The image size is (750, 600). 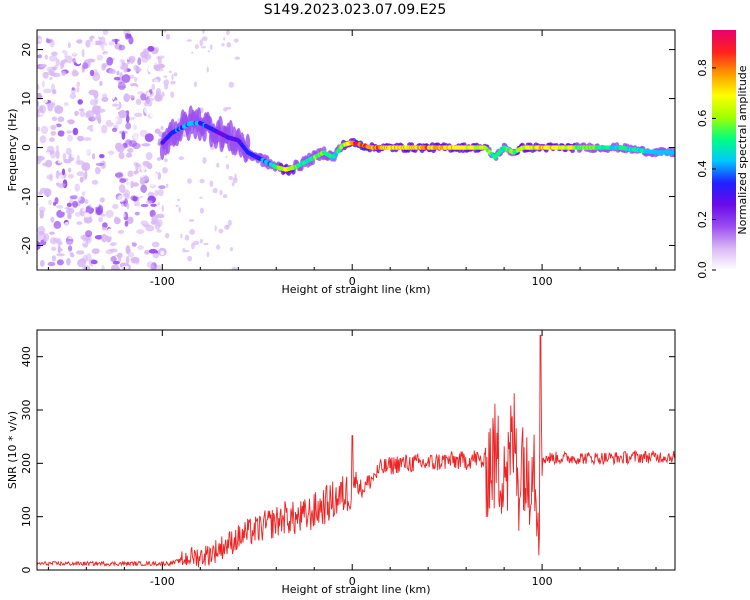 What do you see at coordinates (162, 281) in the screenshot?
I see `x-tick-label: -100` at bounding box center [162, 281].